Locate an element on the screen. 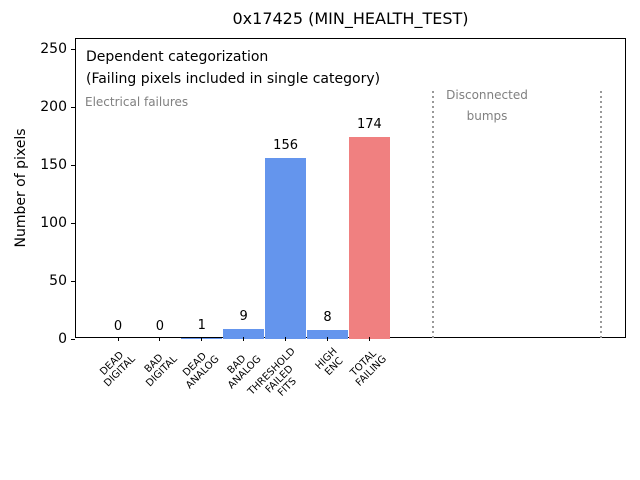 The height and width of the screenshot is (480, 640). y-tick-label: 0 is located at coordinates (62, 339).